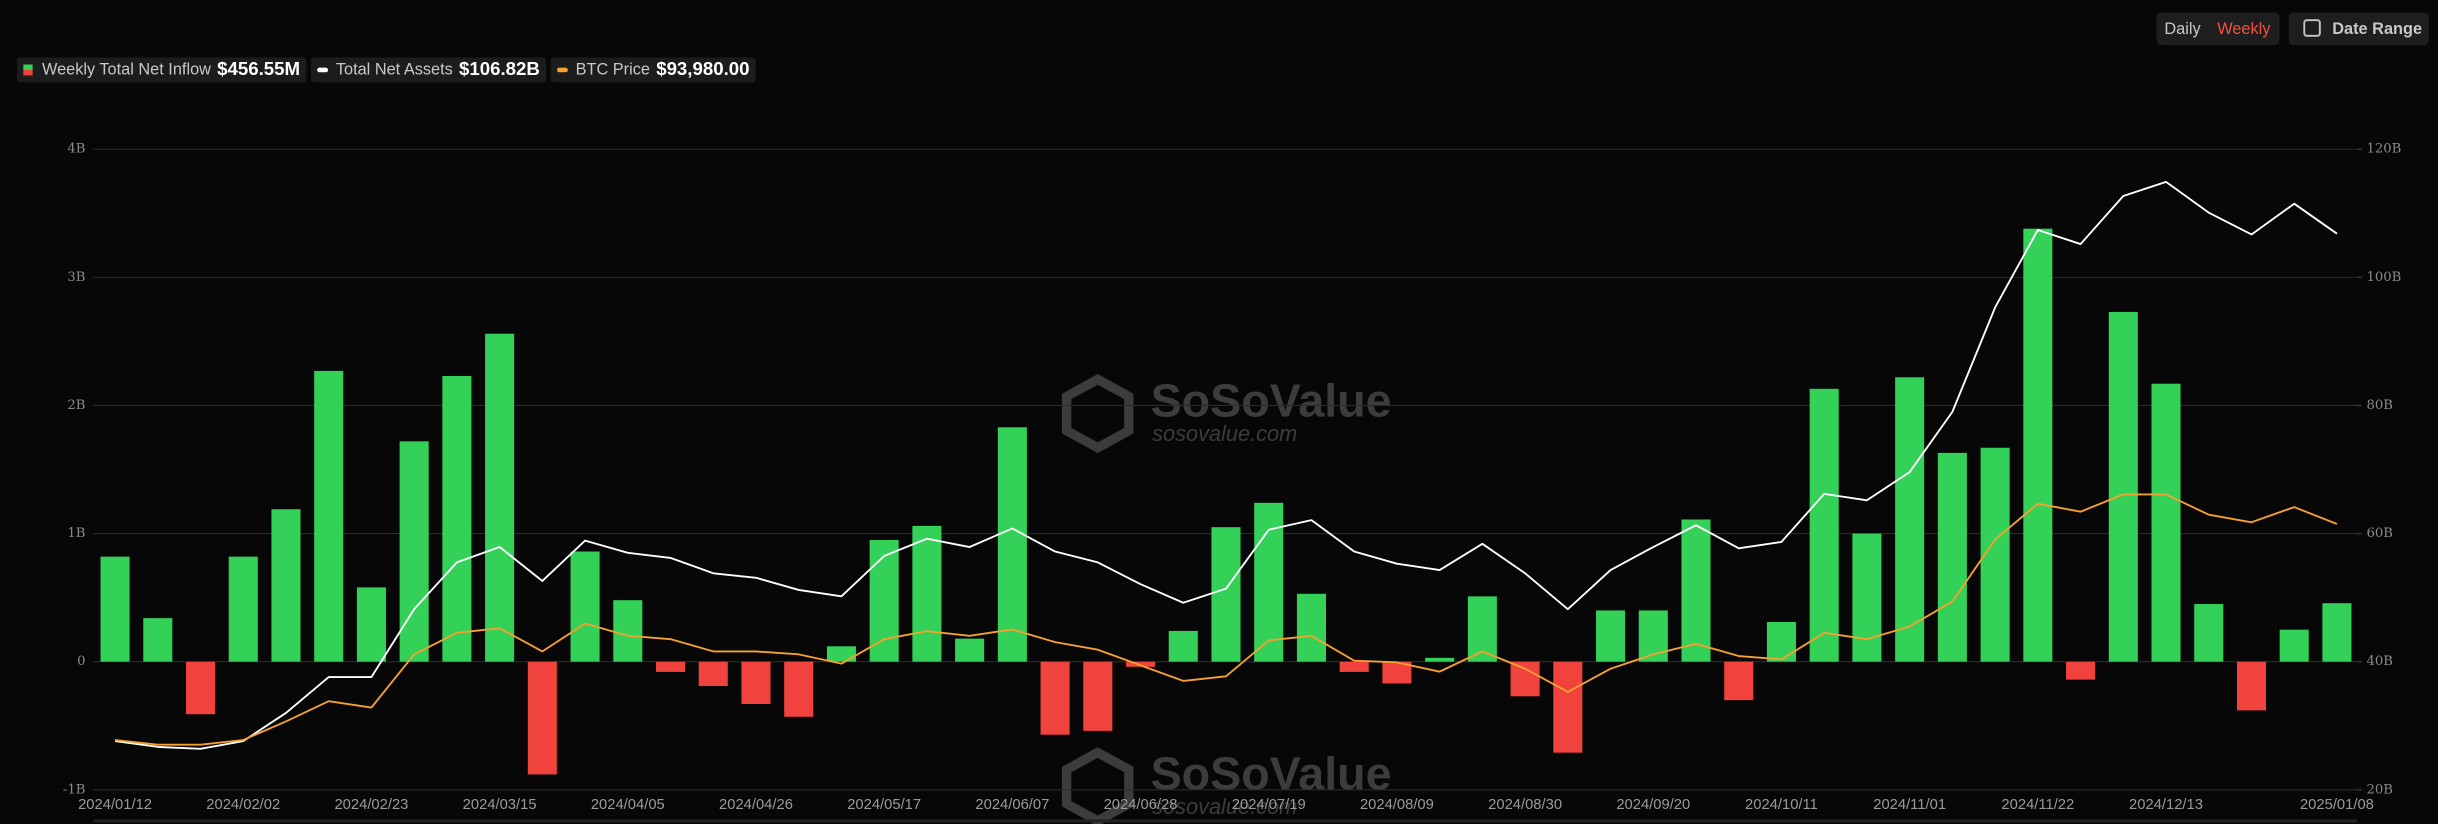 Image resolution: width=2438 pixels, height=824 pixels. I want to click on y2-tick-label: 120B, so click(2383, 149).